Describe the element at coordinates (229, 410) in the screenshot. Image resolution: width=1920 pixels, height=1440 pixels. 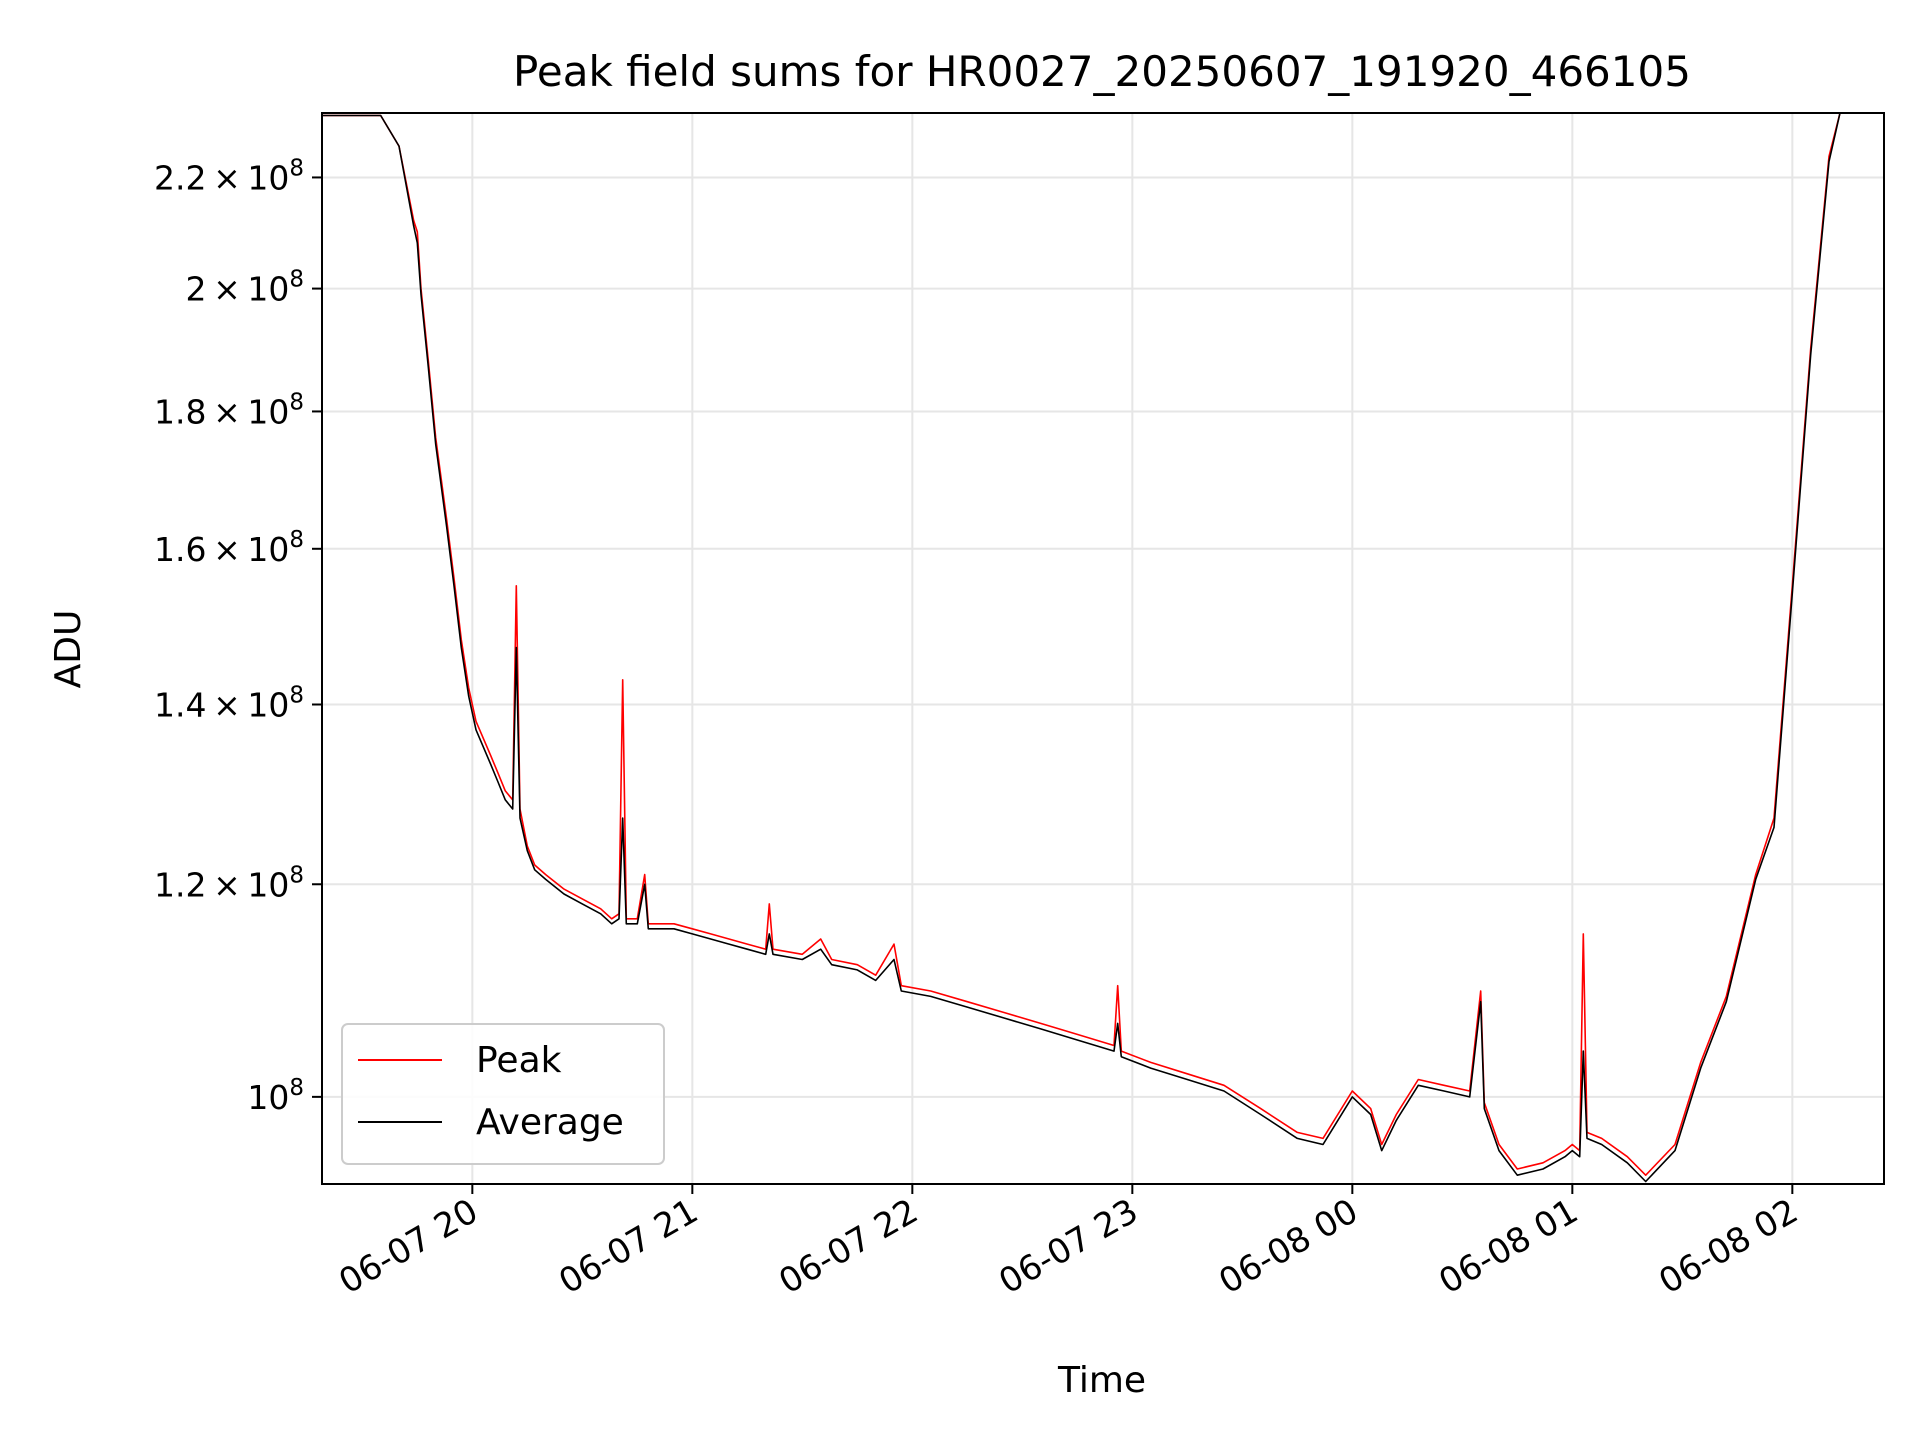
I see `y-tick-label: 1.8 × 108` at that location.